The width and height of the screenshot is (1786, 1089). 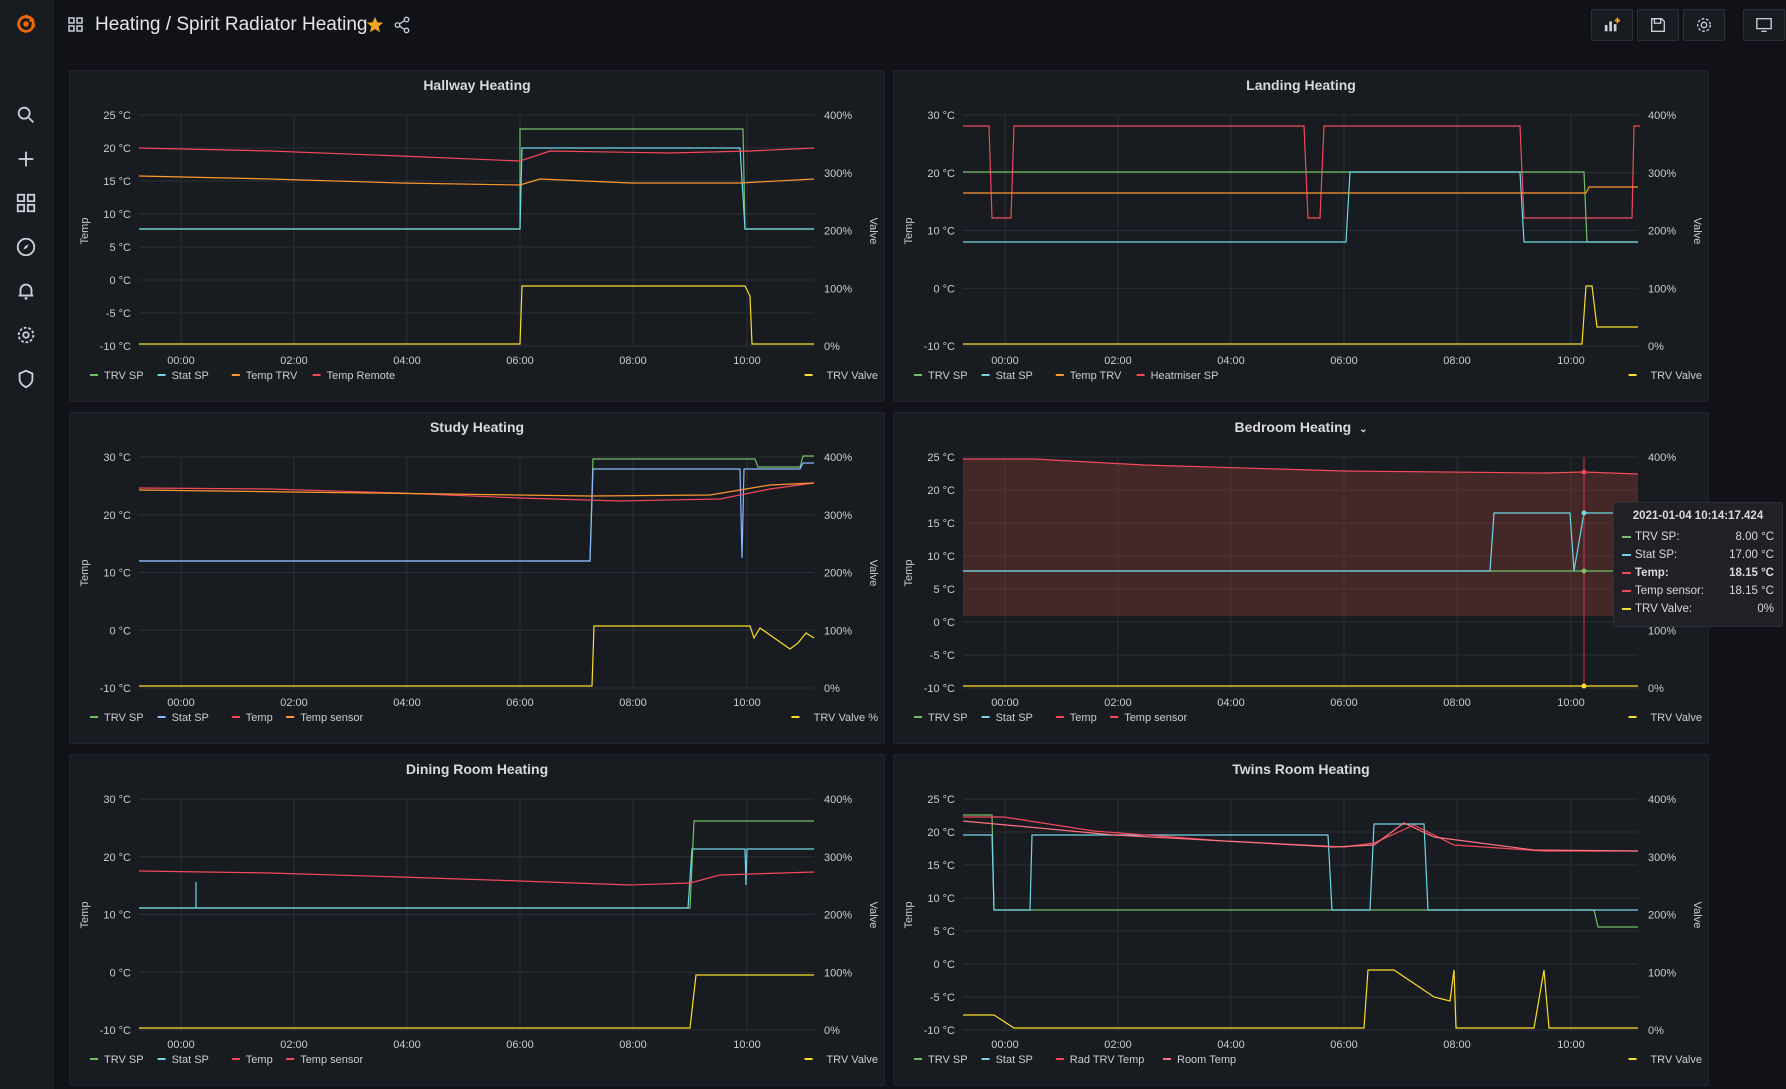 I want to click on tooltip-value: 17.00 °C, so click(x=1751, y=555).